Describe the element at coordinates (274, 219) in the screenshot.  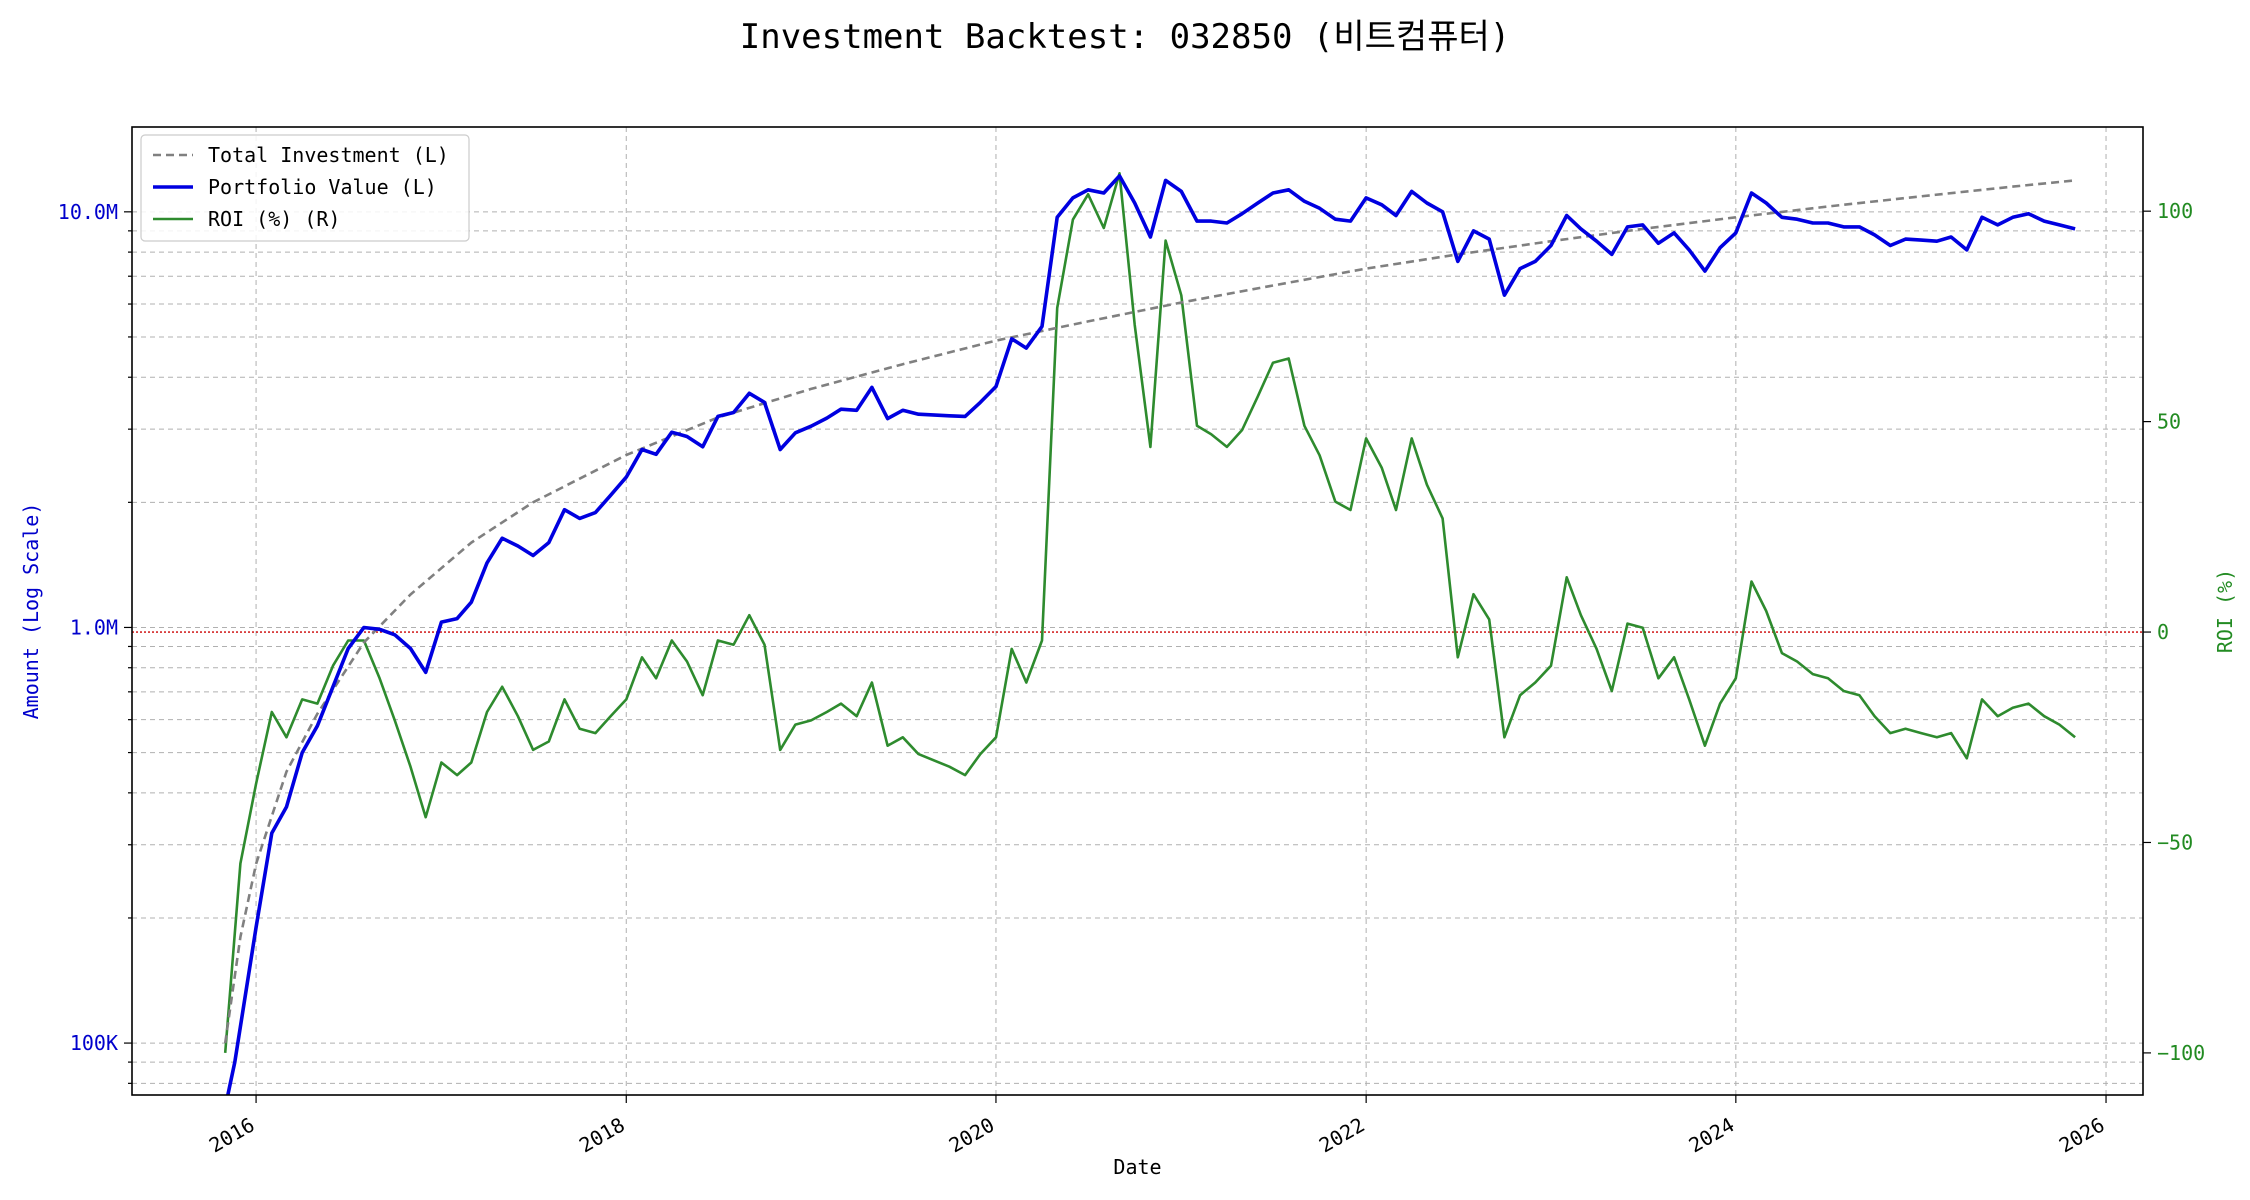
I see `legend-label: ROI (%) (R)` at that location.